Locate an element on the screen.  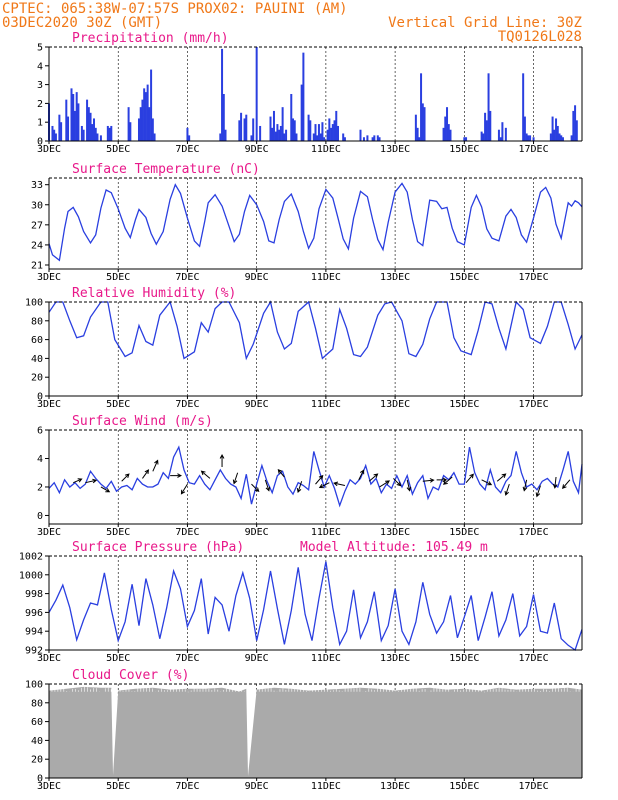
xtick-label-cloud-5: 13DEC is located at coordinates (395, 786).